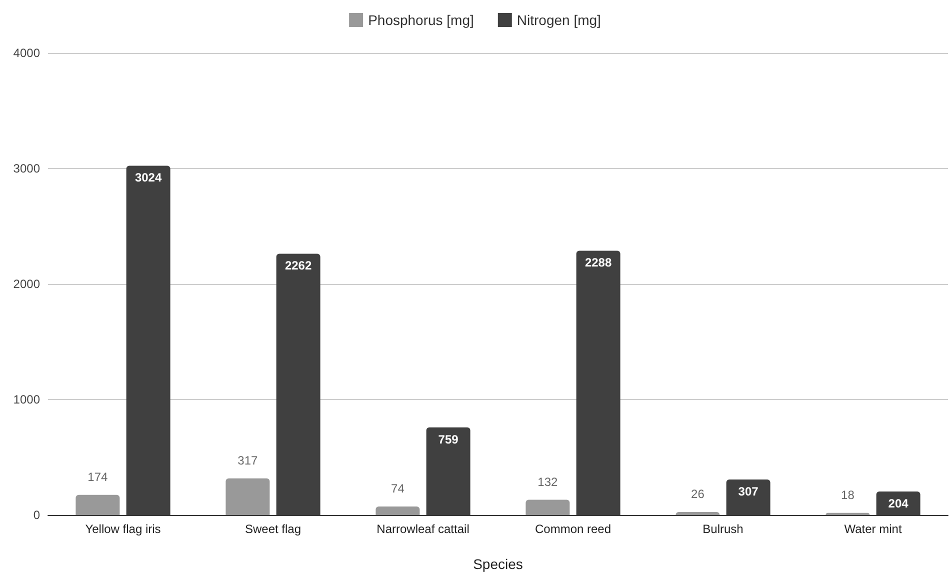  I want to click on y-tick-label: 2000, so click(26, 284).